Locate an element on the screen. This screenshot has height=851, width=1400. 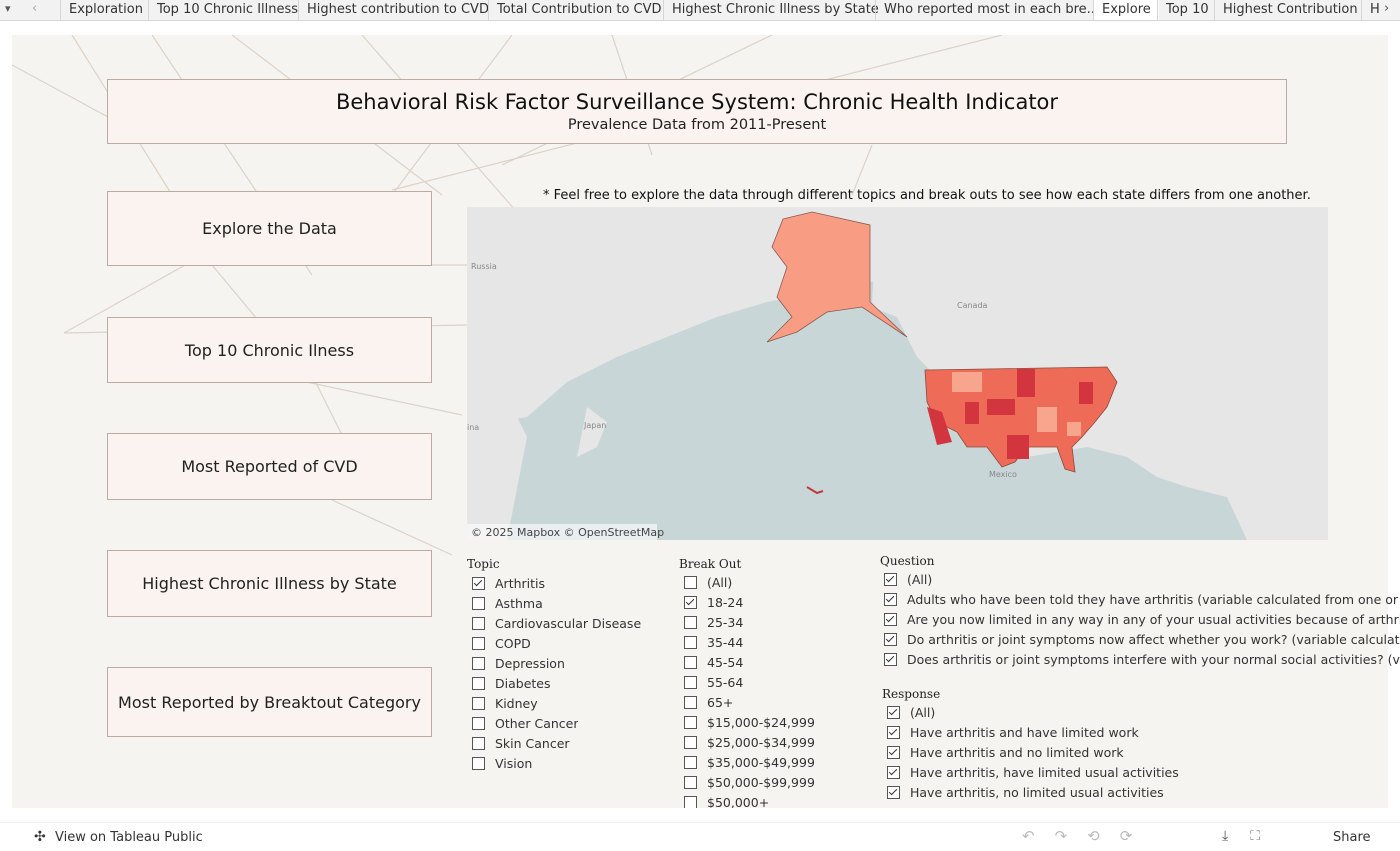
filter-option: 65+ is located at coordinates (708, 703).